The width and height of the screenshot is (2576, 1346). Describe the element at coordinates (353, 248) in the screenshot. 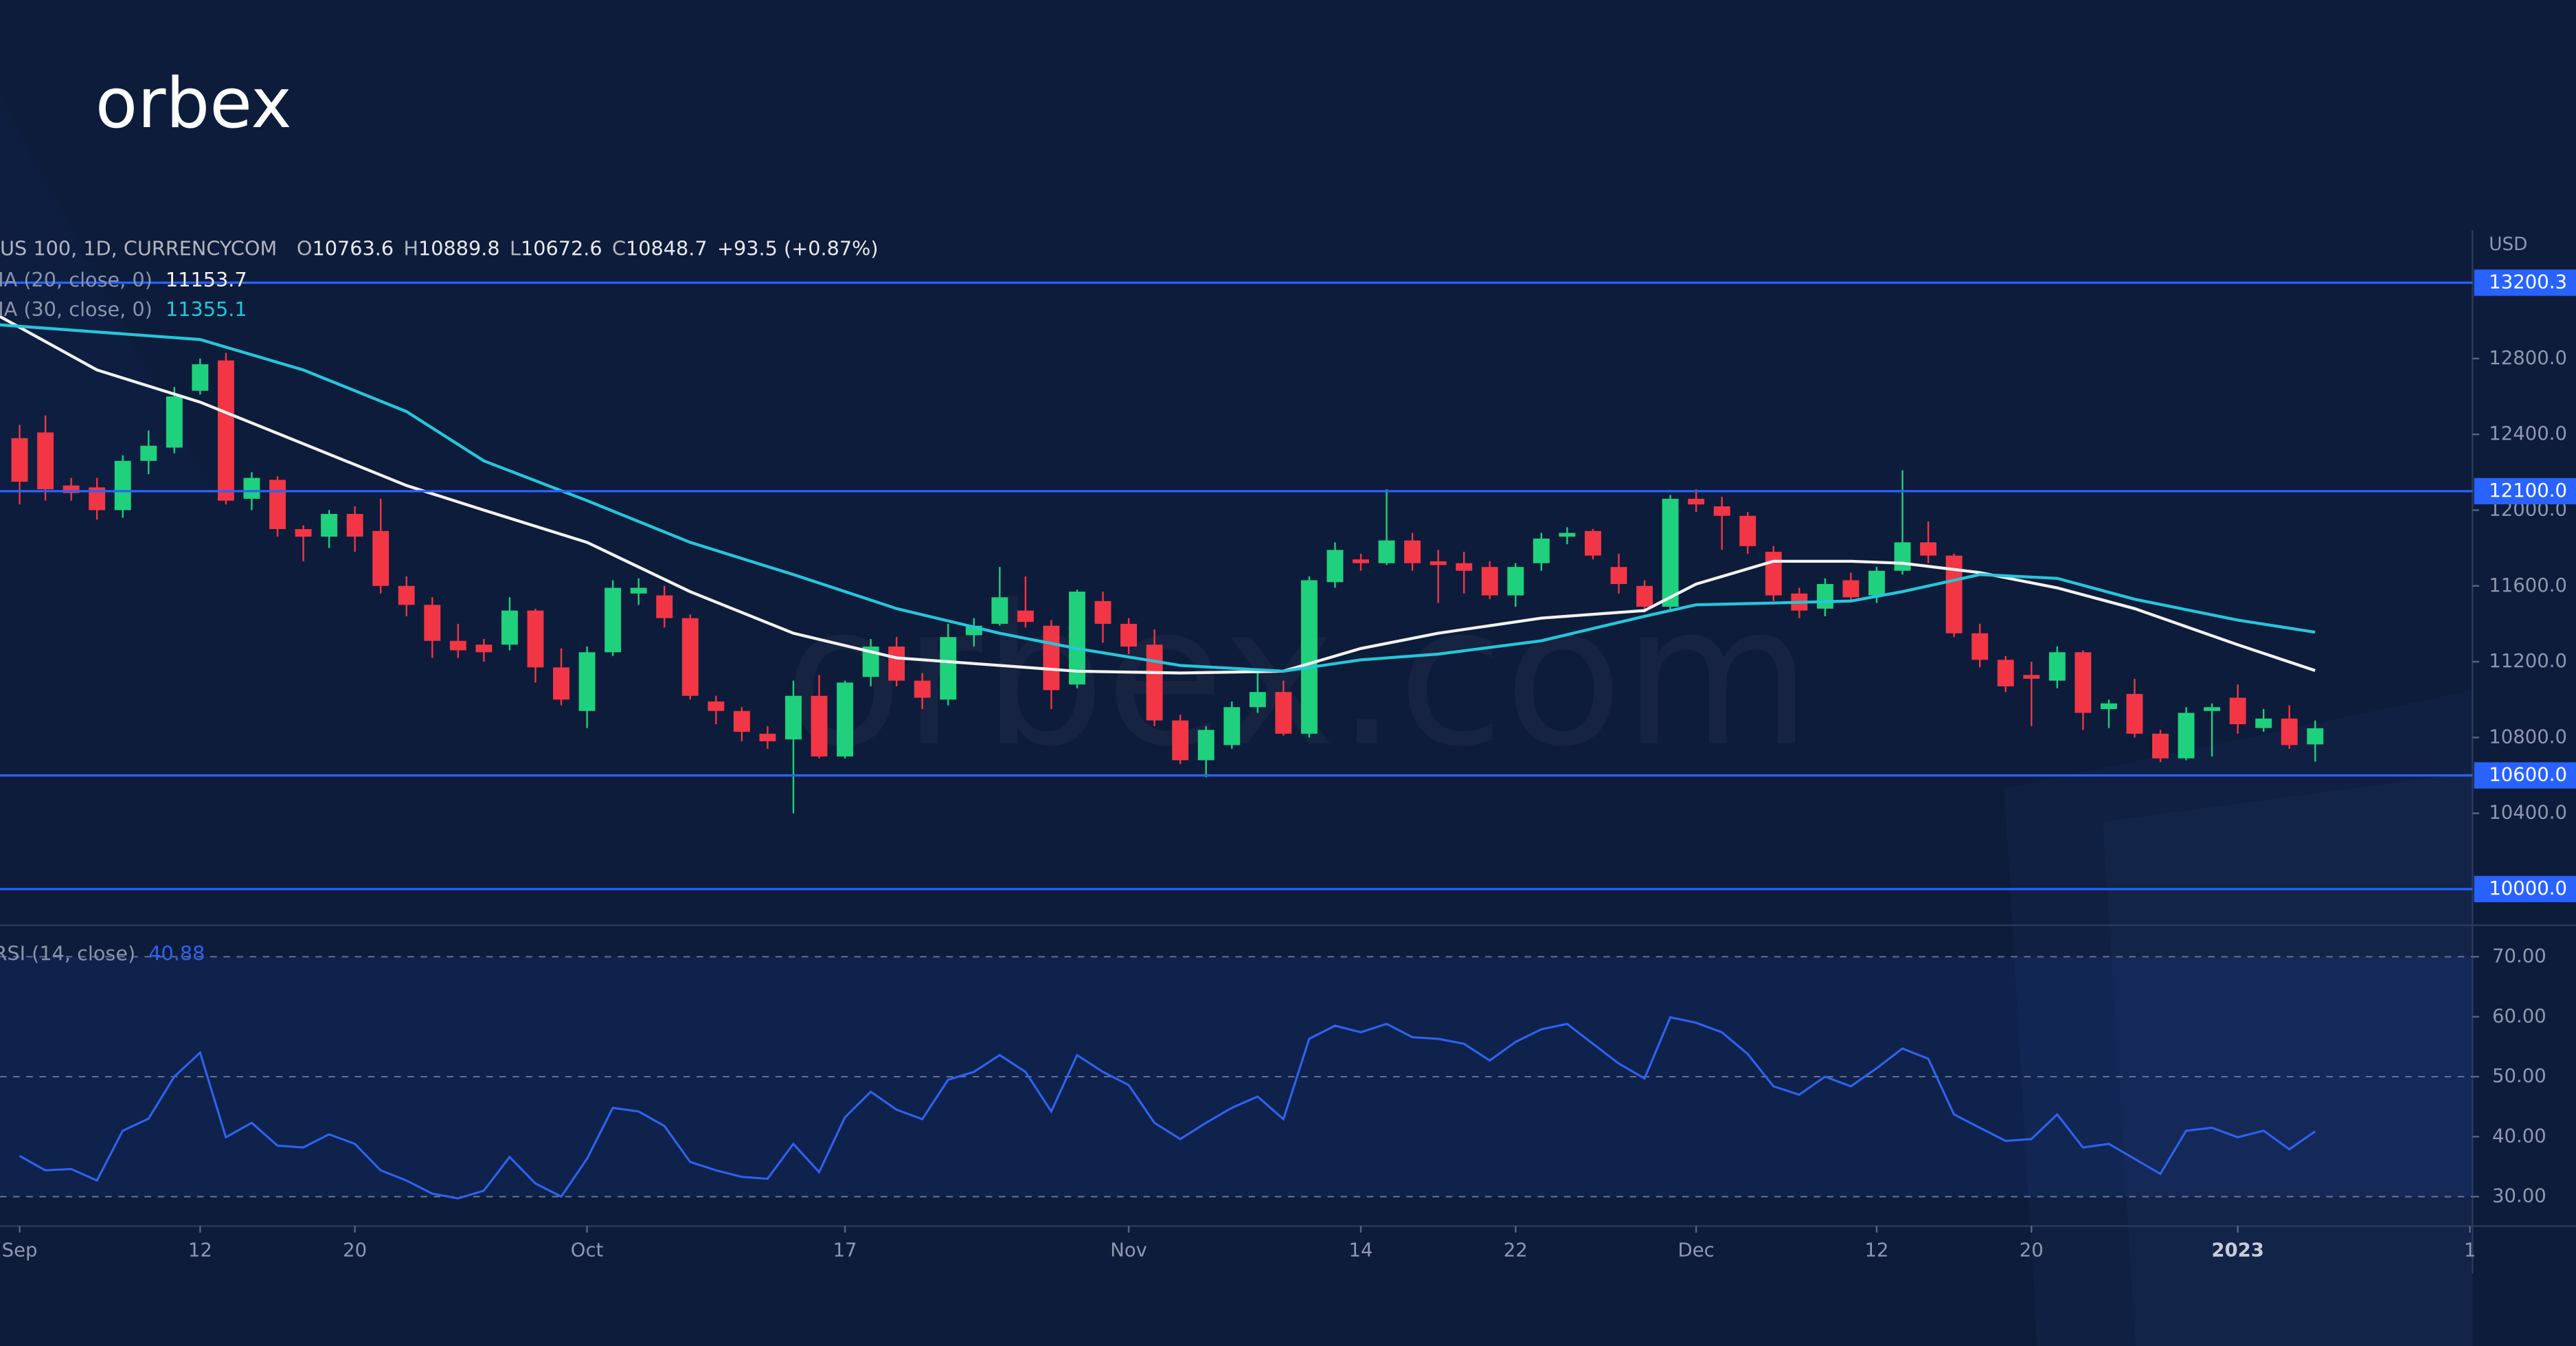

I see `legend-value: 10763.6` at that location.